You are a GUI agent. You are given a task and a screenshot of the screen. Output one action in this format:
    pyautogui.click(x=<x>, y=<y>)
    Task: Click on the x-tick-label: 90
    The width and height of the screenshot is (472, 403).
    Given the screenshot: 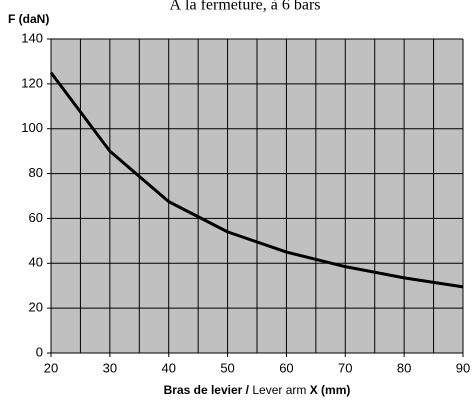 What is the action you would take?
    pyautogui.click(x=463, y=367)
    